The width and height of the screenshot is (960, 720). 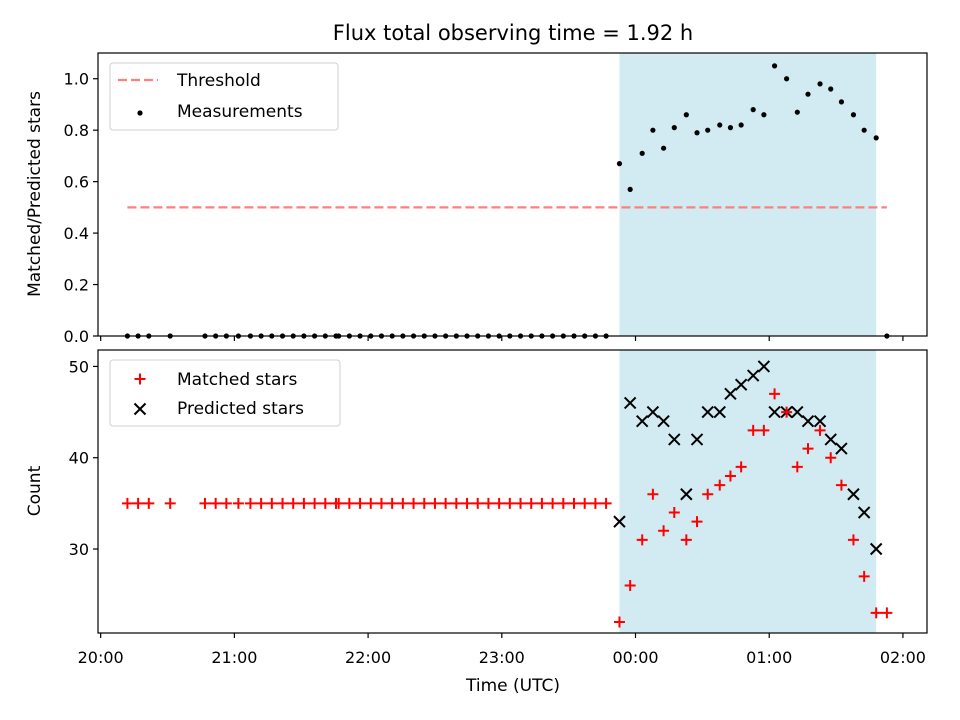 I want to click on x-tick-label: 00:00, so click(x=635, y=657).